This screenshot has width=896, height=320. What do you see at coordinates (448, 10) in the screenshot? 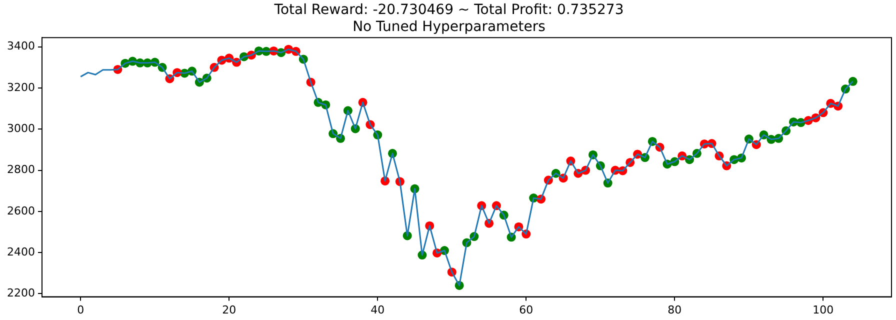
I see `chart-title: Total Reward: -20.730469 ~ Total Profit: 0.735273` at bounding box center [448, 10].